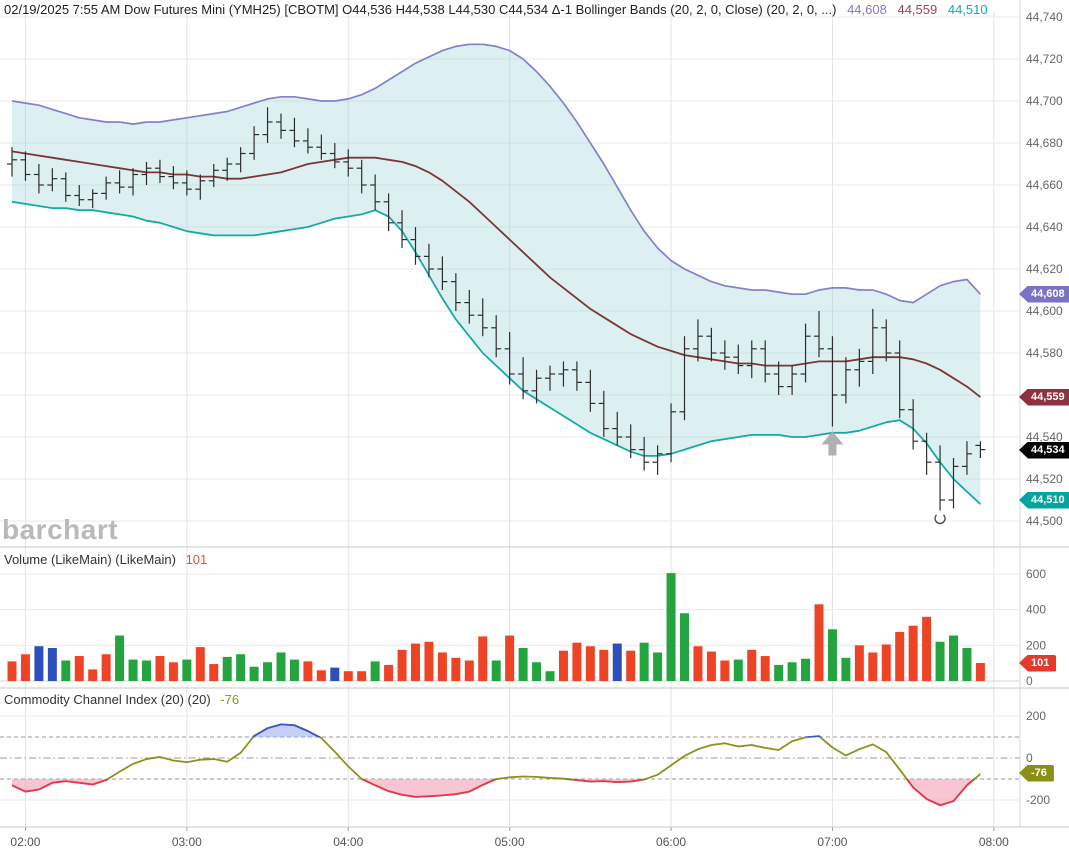 The width and height of the screenshot is (1069, 857). What do you see at coordinates (1038, 800) in the screenshot?
I see `svg-text: -200` at bounding box center [1038, 800].